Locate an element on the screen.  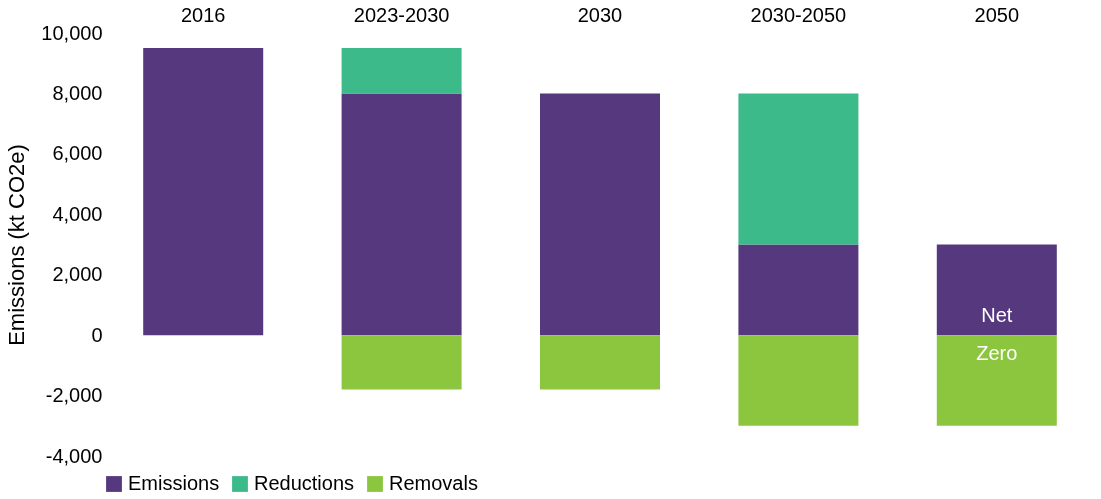
y-axis-title: Emissions (kt CO2e) is located at coordinates (17, 245).